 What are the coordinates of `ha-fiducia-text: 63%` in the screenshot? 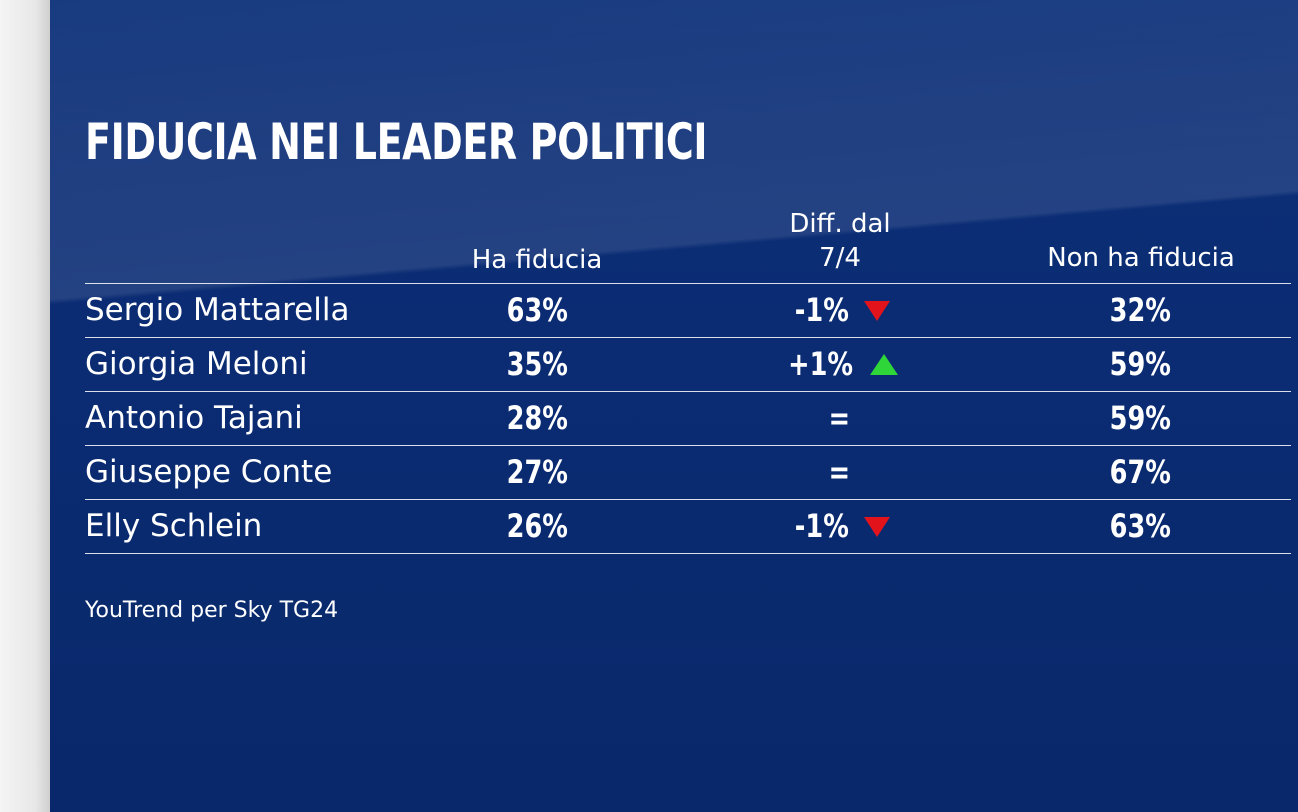 It's located at (537, 310).